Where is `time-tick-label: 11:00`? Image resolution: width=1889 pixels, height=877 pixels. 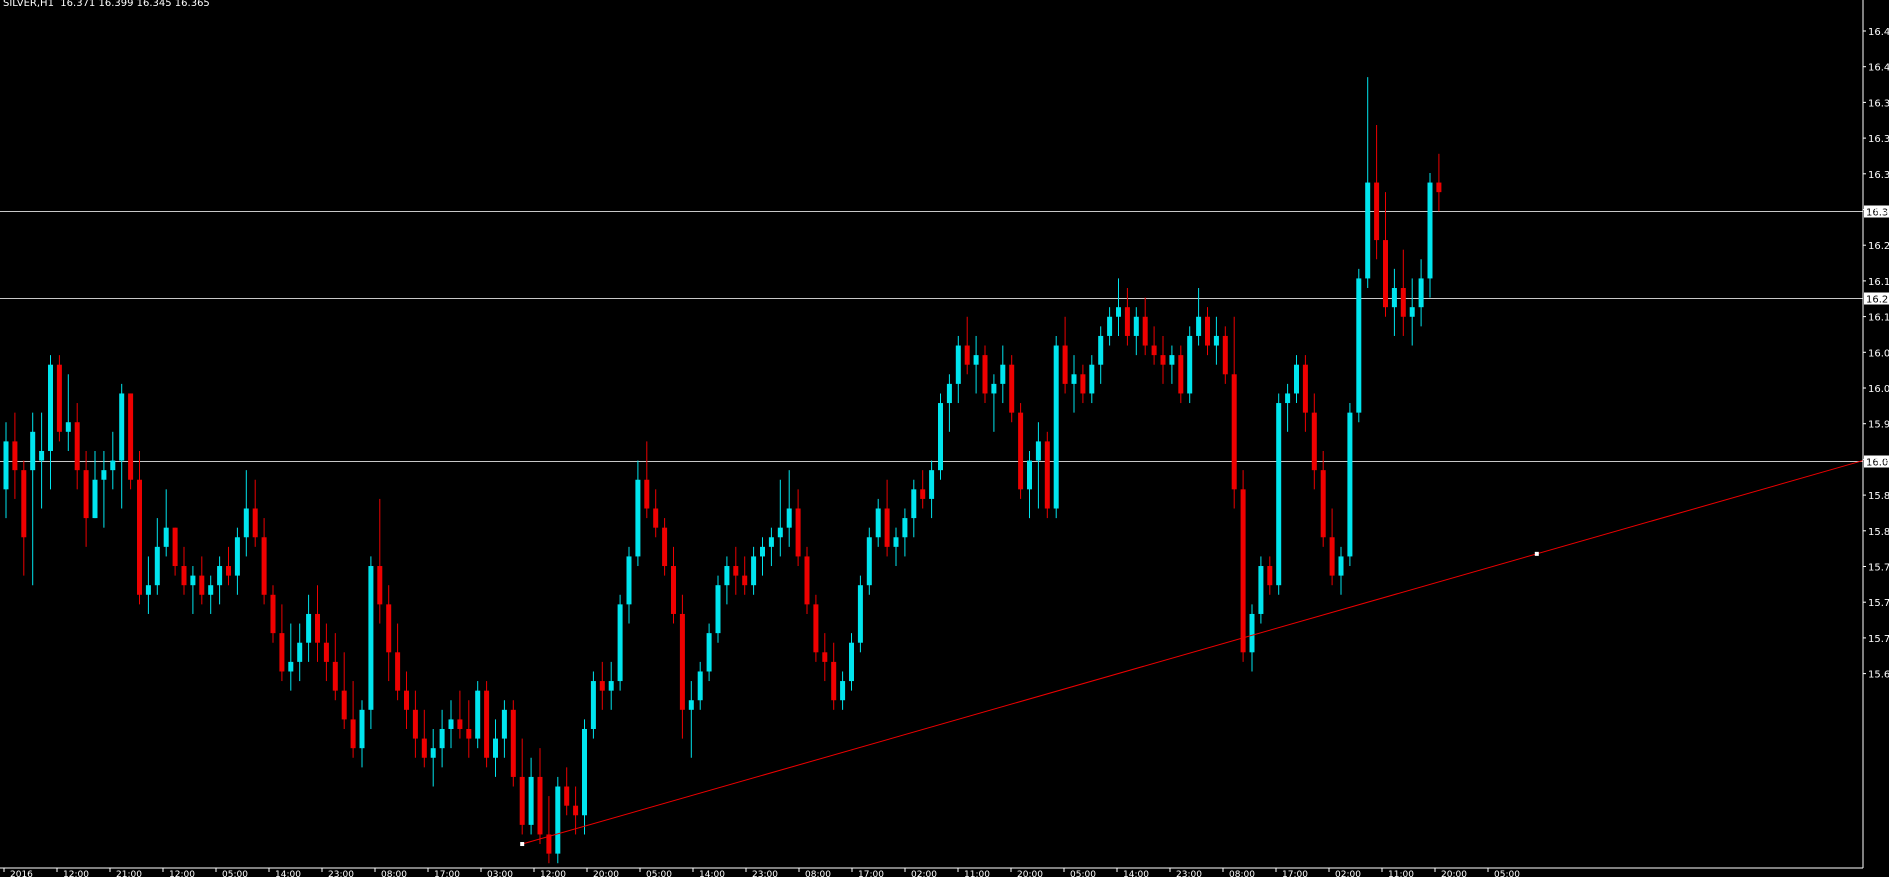
time-tick-label: 11:00 is located at coordinates (977, 873).